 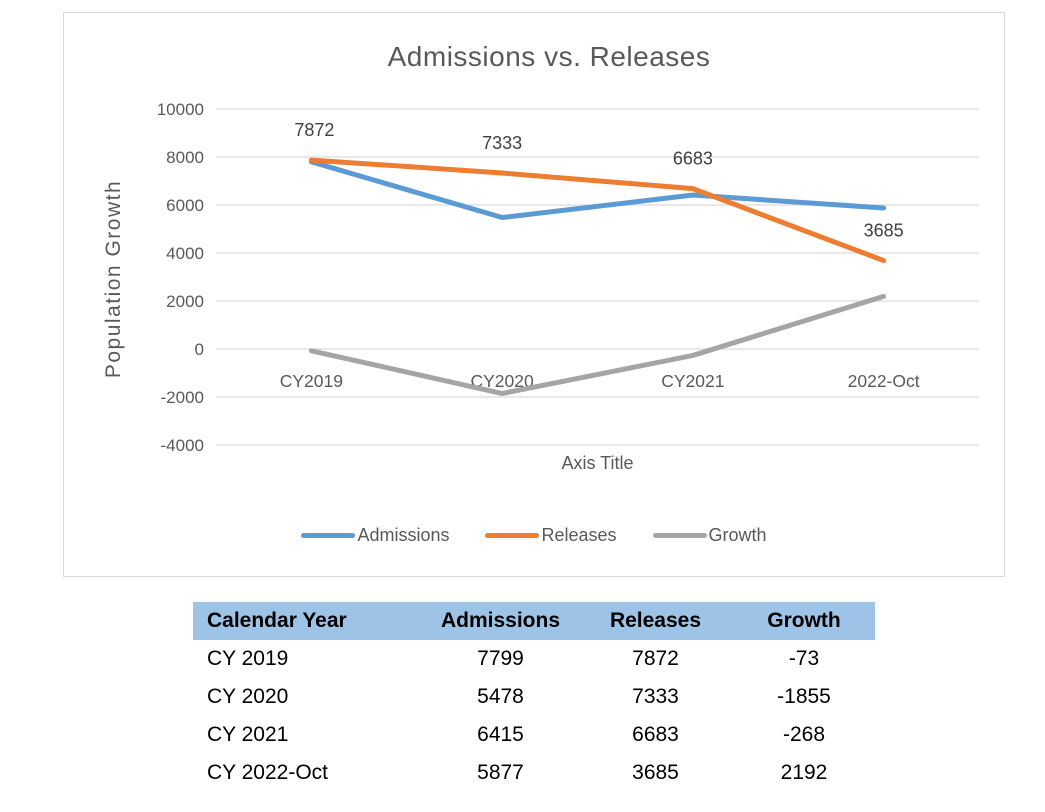 I want to click on legend-item-releases: Releases, so click(x=551, y=535).